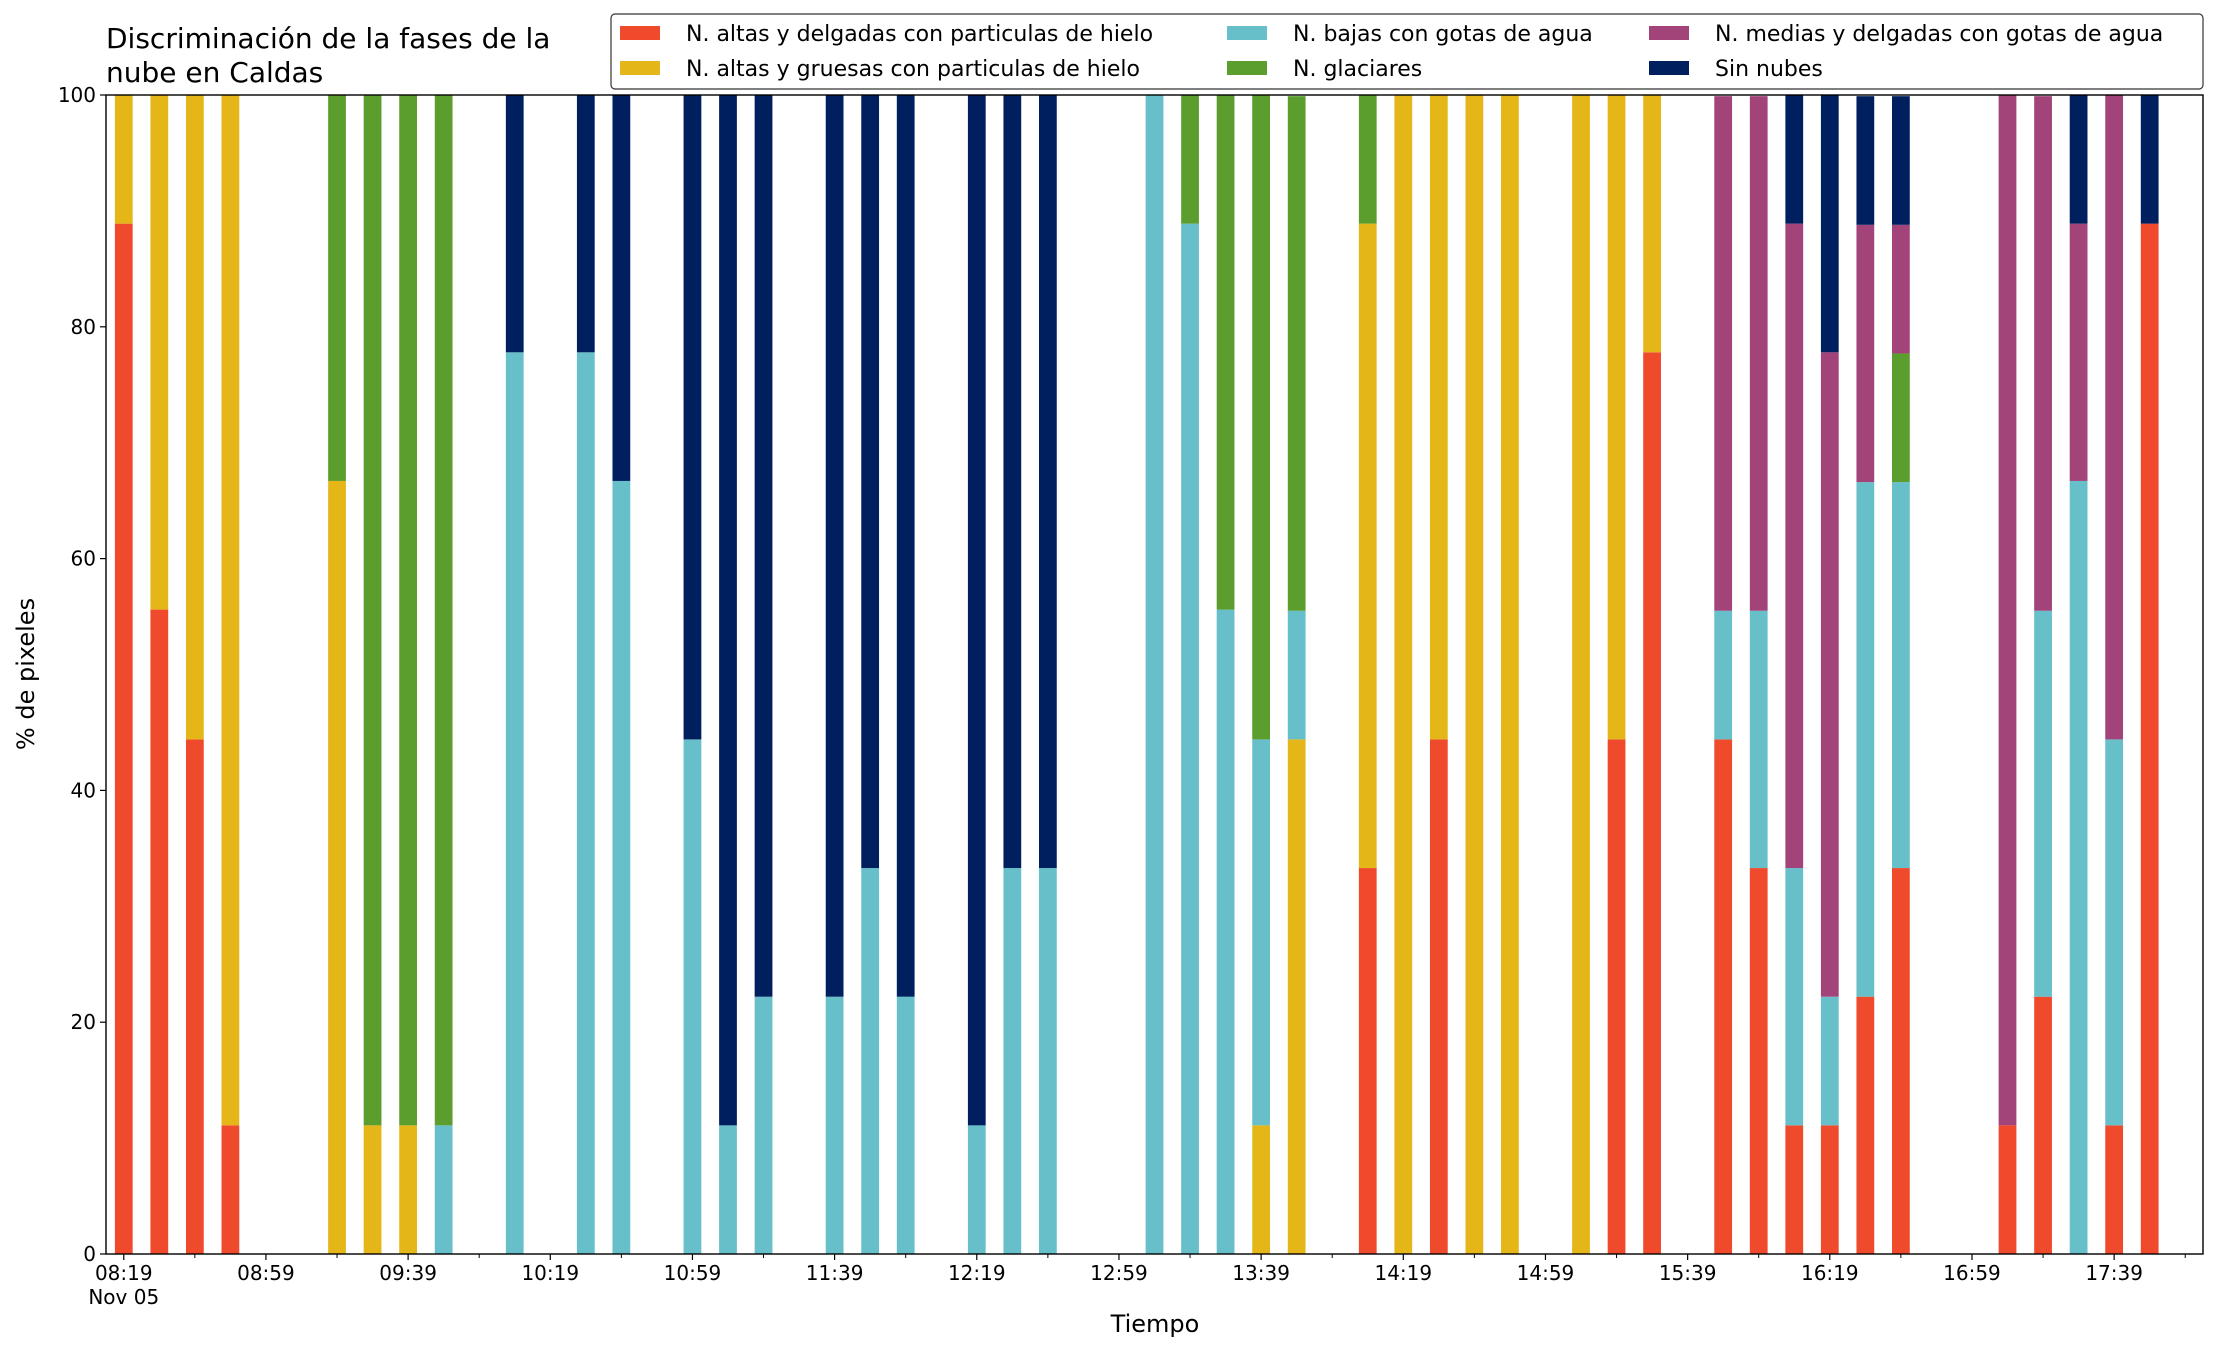  Describe the element at coordinates (83, 1022) in the screenshot. I see `y-tick-label: 20` at that location.